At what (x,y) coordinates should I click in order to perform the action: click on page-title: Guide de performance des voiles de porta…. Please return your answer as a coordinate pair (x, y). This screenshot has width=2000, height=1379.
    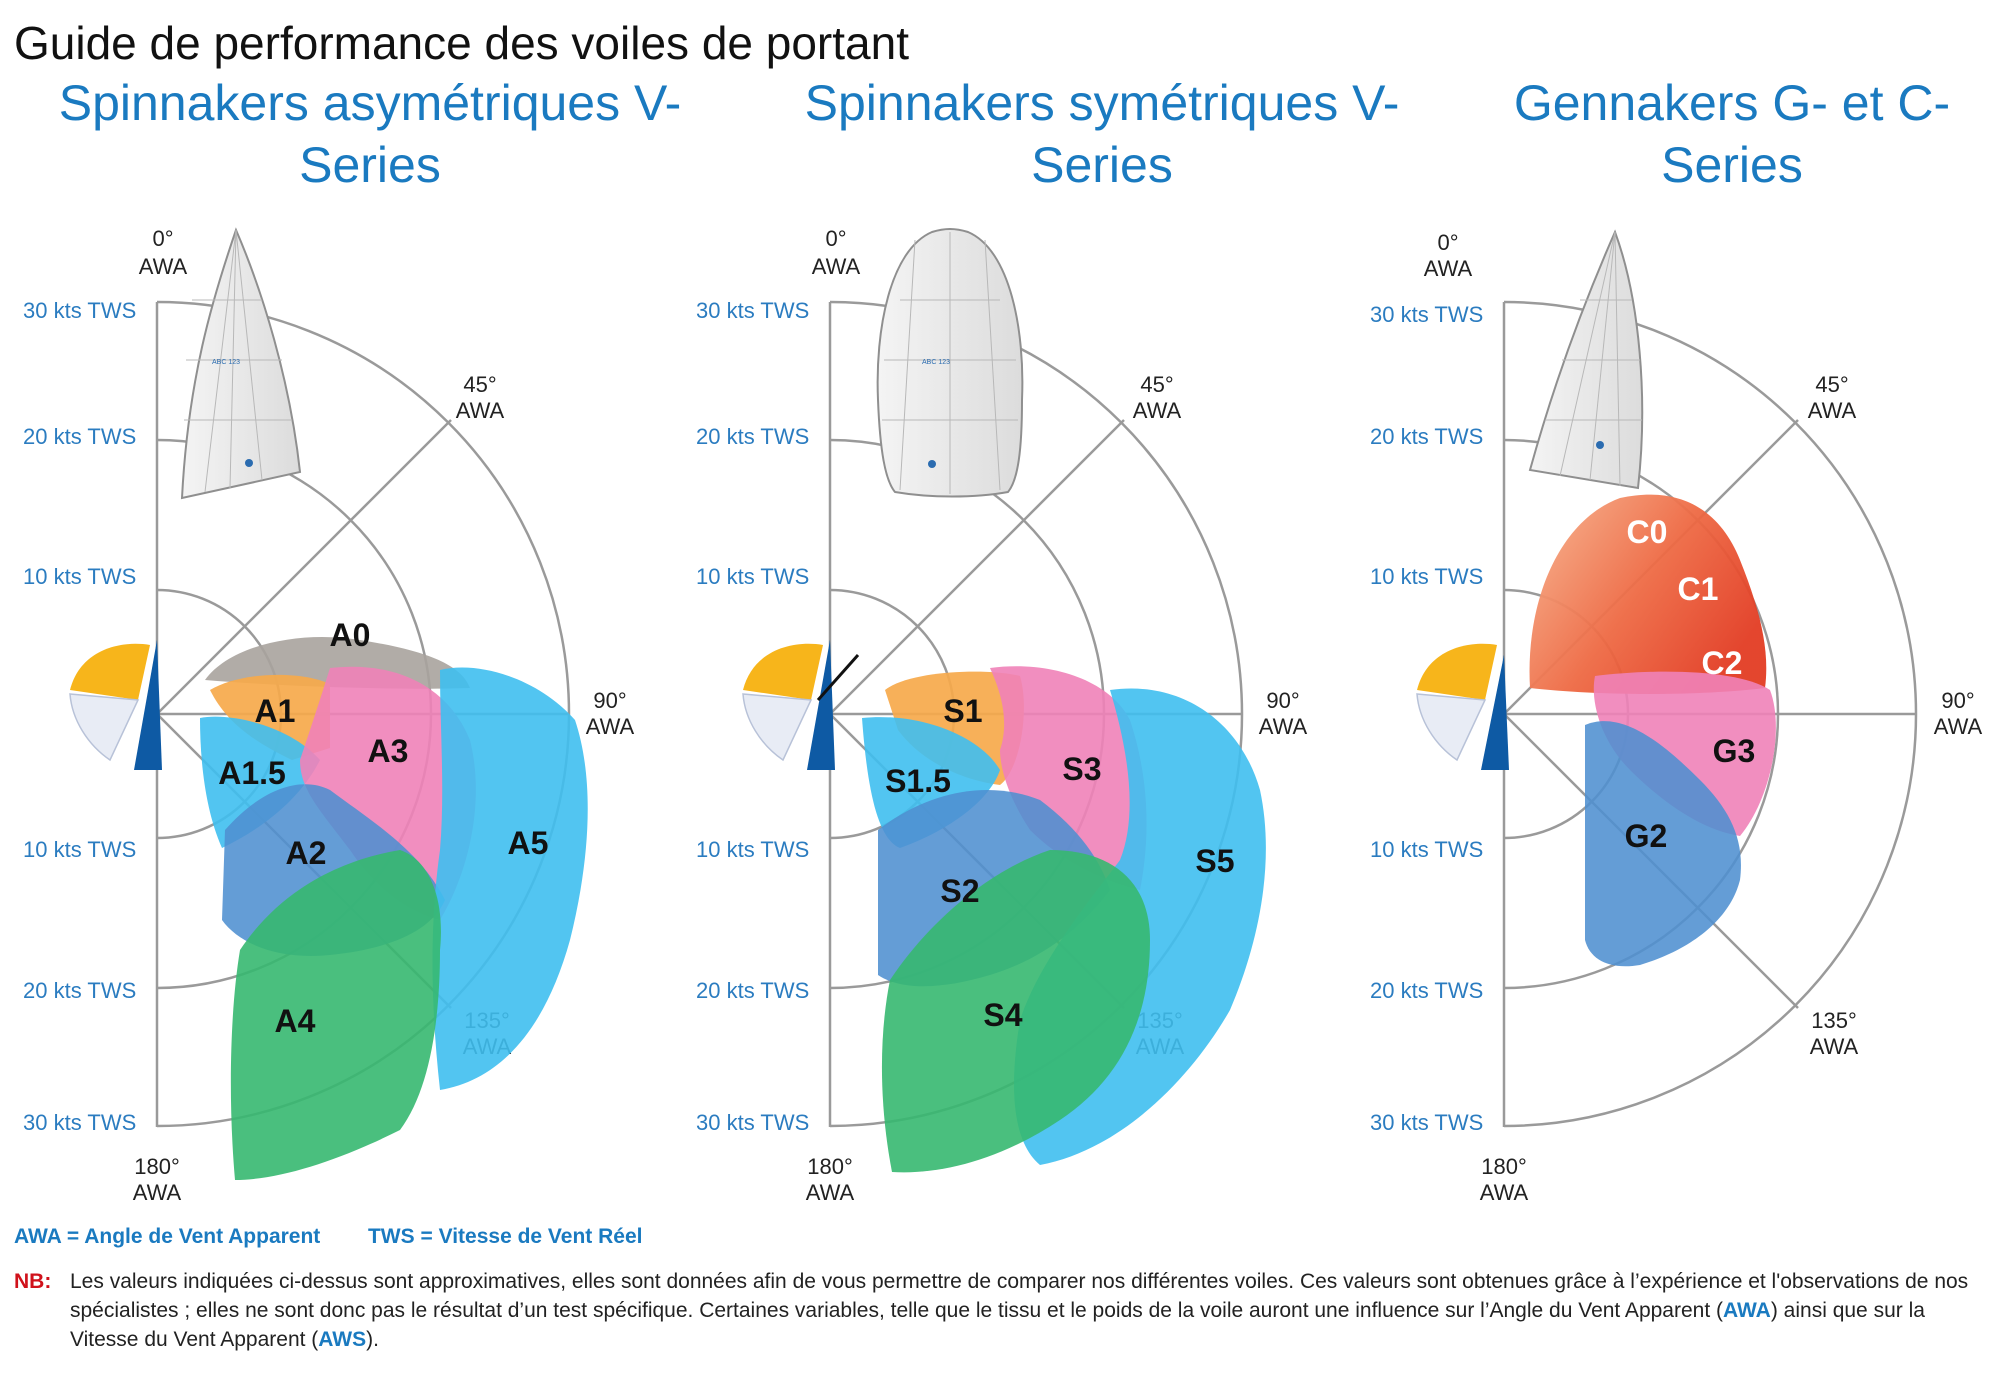
    Looking at the image, I should click on (461, 43).